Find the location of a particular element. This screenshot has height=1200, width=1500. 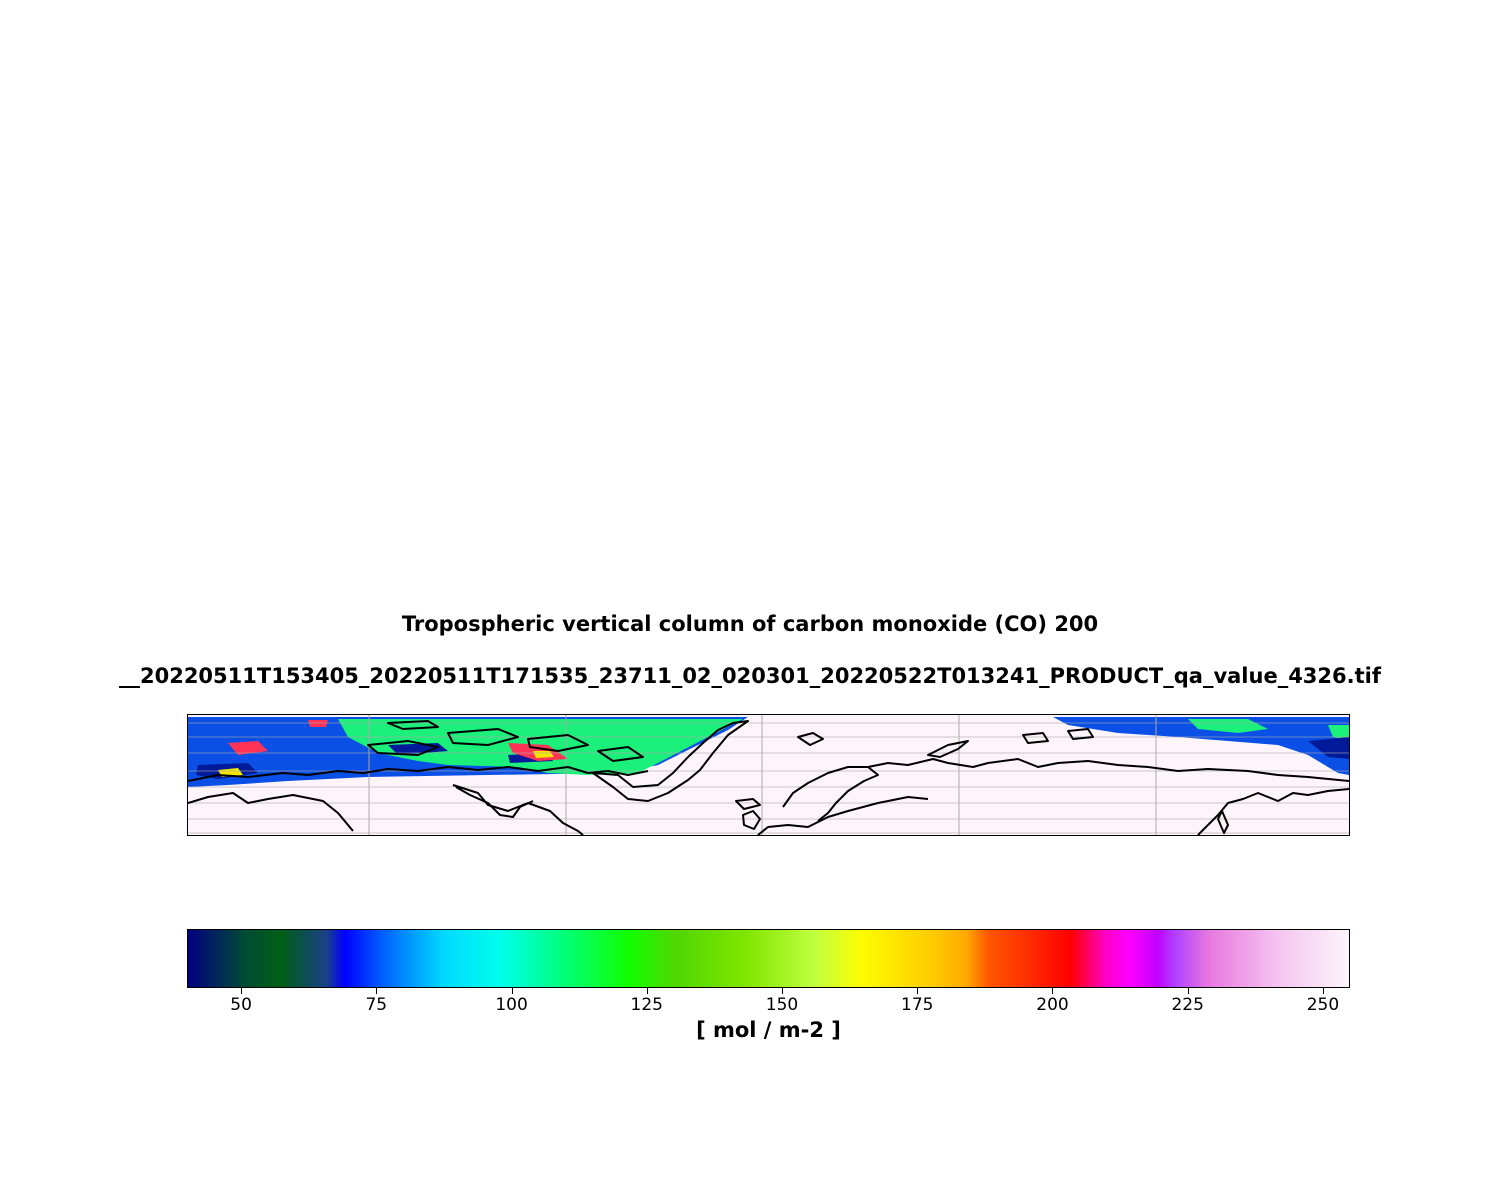

coast-greenland is located at coordinates (670, 761).